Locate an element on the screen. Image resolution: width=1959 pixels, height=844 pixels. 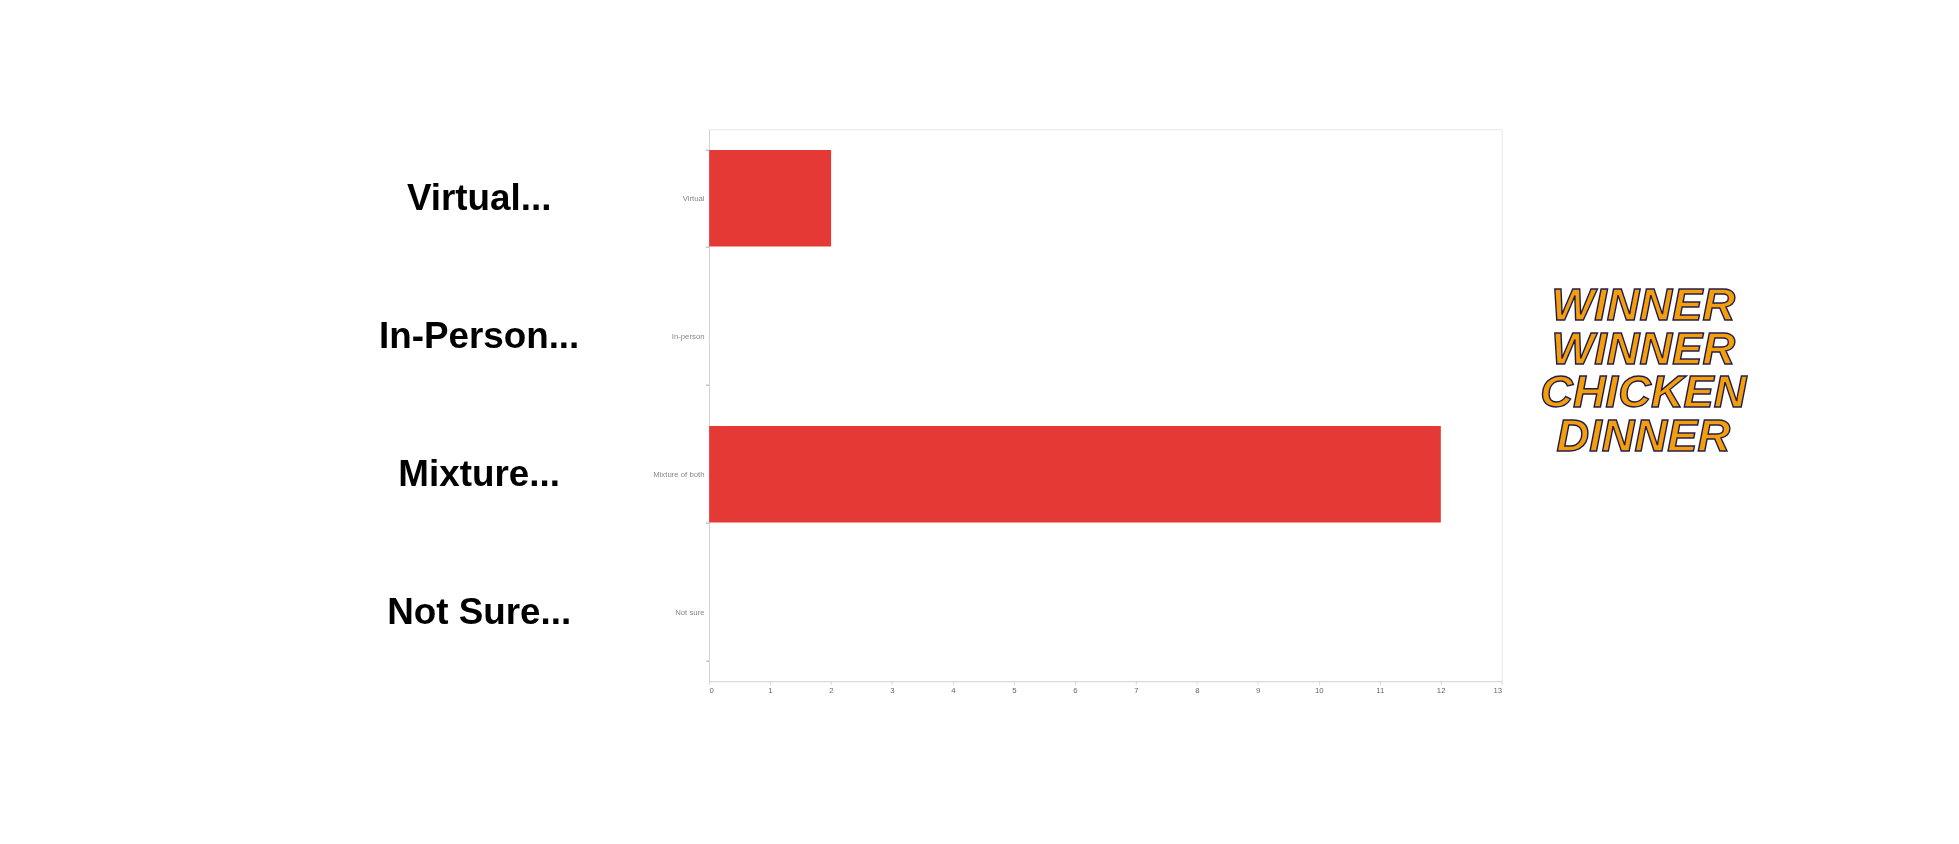
x-tick-label: 12 is located at coordinates (1441, 691).